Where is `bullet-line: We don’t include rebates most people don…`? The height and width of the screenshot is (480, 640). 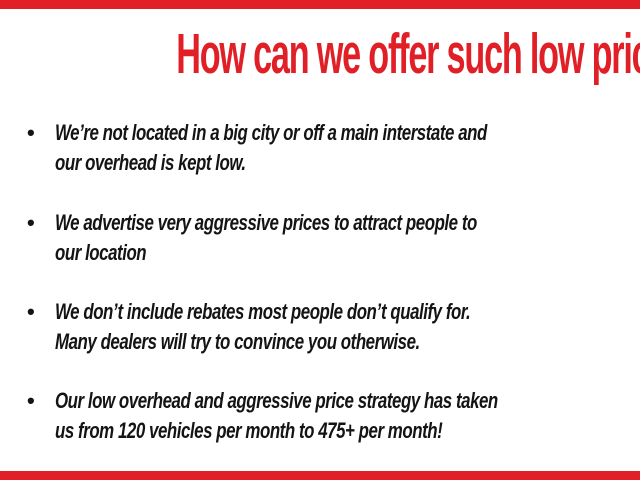 bullet-line: We don’t include rebates most people don… is located at coordinates (263, 311).